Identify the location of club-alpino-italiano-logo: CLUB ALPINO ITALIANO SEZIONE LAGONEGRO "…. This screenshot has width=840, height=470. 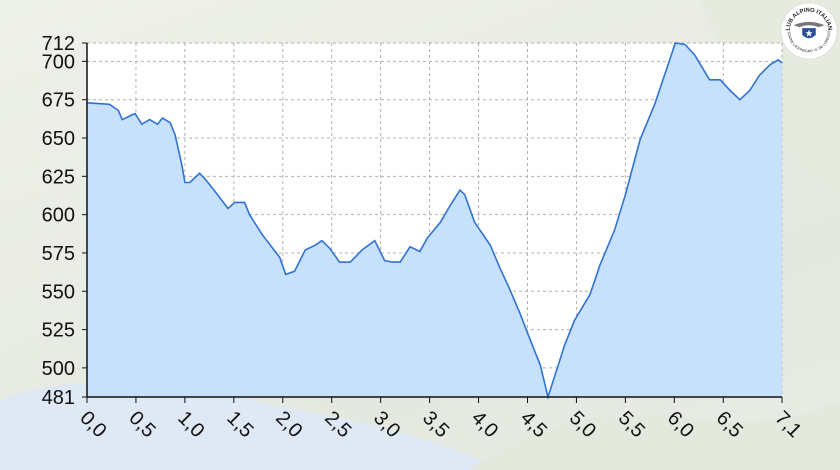
(809, 31).